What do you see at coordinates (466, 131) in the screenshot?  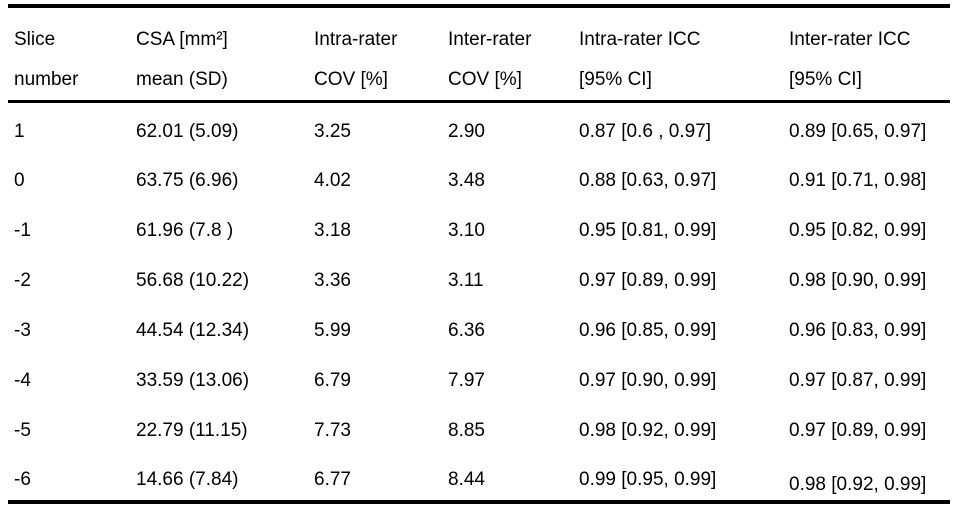 I see `table-cell: 2.90` at bounding box center [466, 131].